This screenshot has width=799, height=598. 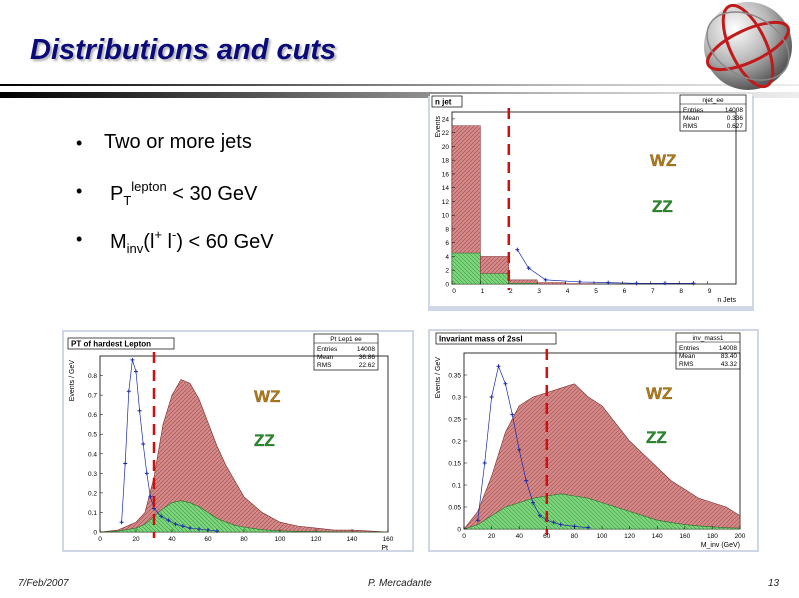 What do you see at coordinates (740, 536) in the screenshot?
I see `minv-xtick-label-10: 200` at bounding box center [740, 536].